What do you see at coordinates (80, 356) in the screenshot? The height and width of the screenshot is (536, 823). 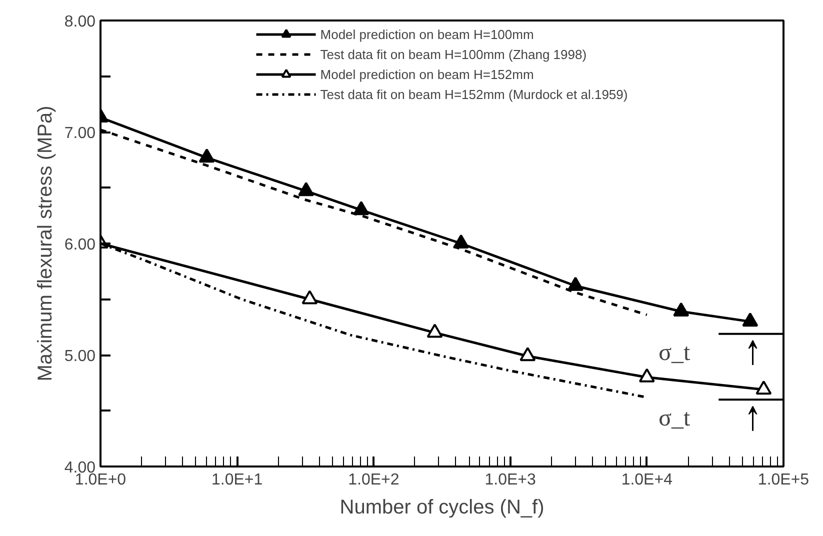 I see `y-tick-label: 5.00` at bounding box center [80, 356].